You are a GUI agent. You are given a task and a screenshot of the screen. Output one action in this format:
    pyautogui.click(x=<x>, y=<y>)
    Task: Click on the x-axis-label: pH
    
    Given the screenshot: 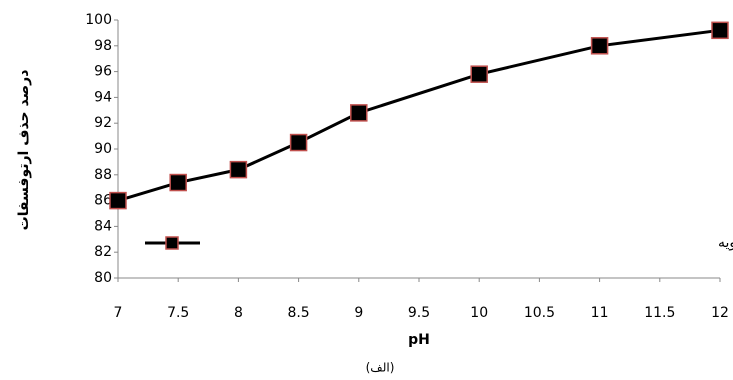 What is the action you would take?
    pyautogui.click(x=419, y=340)
    